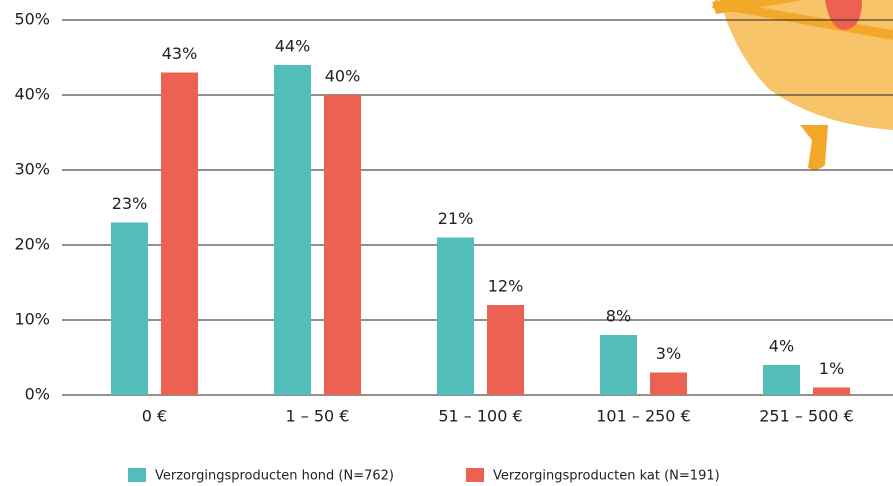 The image size is (893, 486). What do you see at coordinates (802, 85) in the screenshot?
I see `decoration` at bounding box center [802, 85].